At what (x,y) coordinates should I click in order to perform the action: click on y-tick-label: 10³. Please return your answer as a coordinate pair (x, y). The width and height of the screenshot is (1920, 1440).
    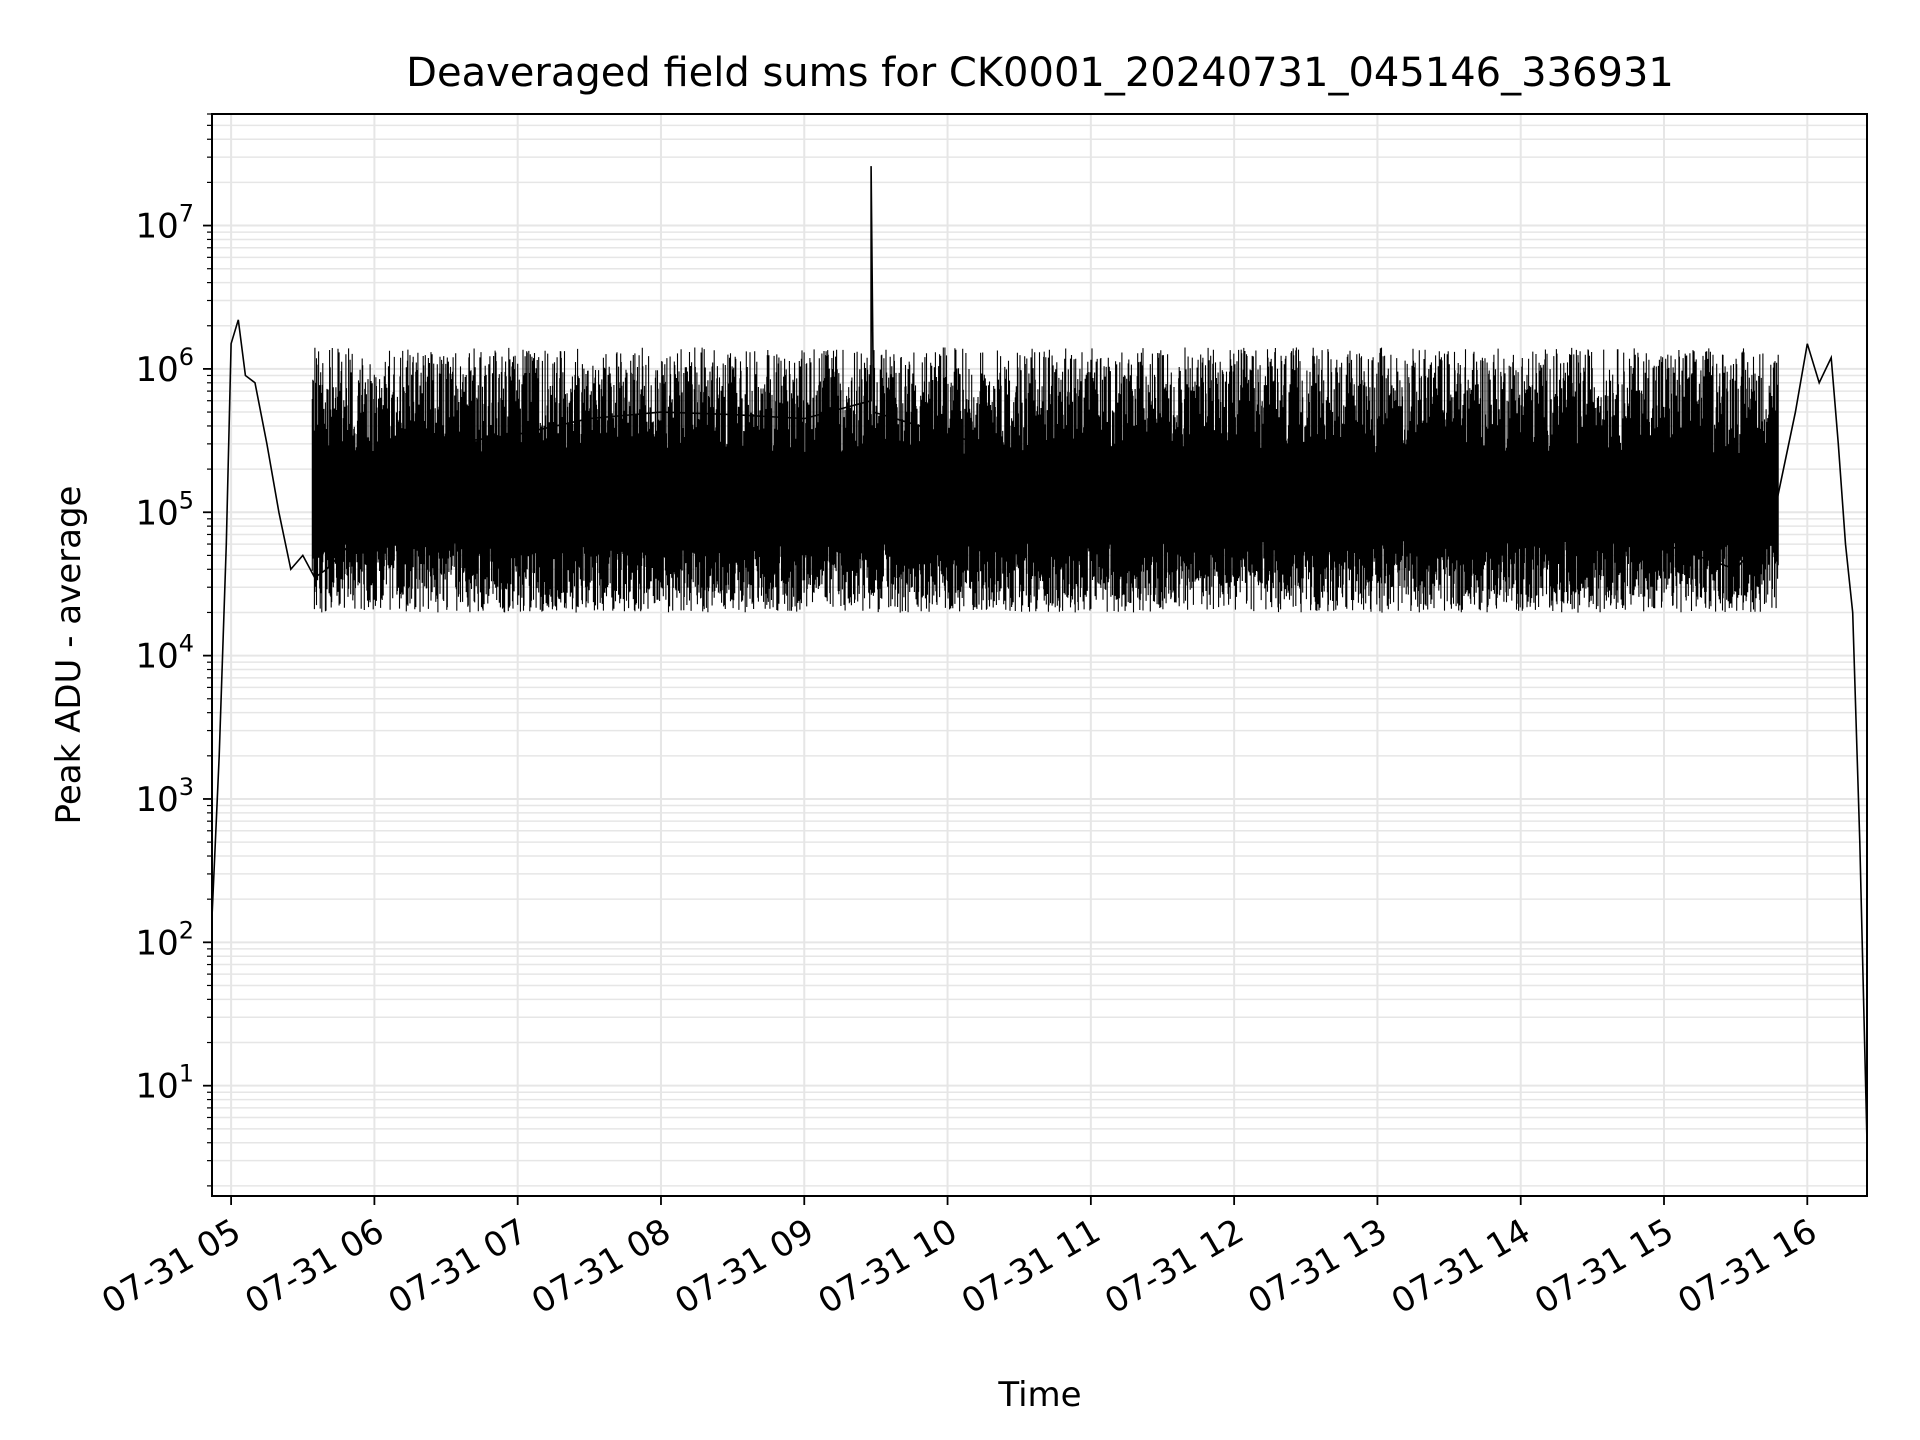
    Looking at the image, I should click on (164, 796).